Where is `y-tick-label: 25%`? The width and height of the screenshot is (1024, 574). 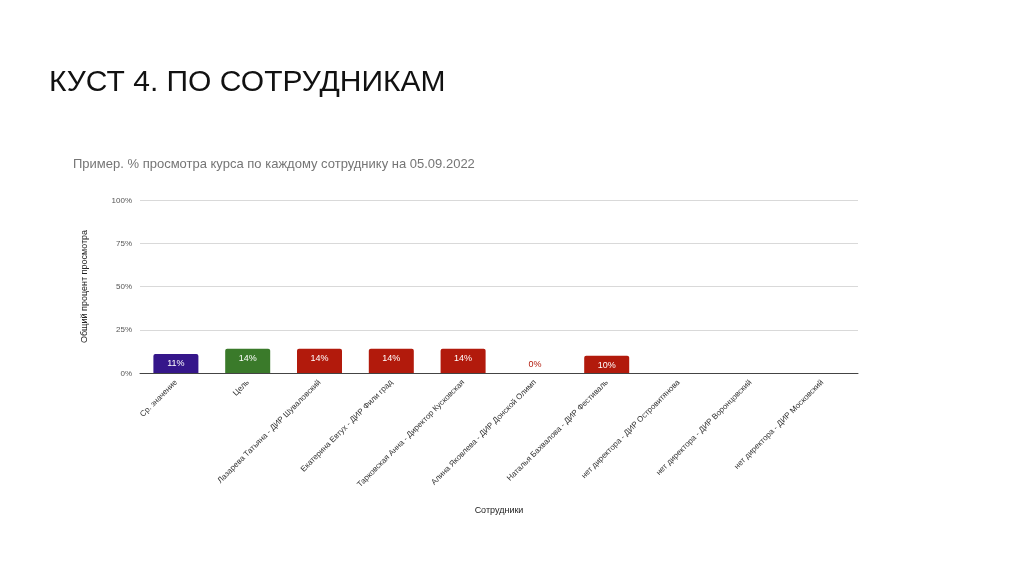 y-tick-label: 25% is located at coordinates (123, 330).